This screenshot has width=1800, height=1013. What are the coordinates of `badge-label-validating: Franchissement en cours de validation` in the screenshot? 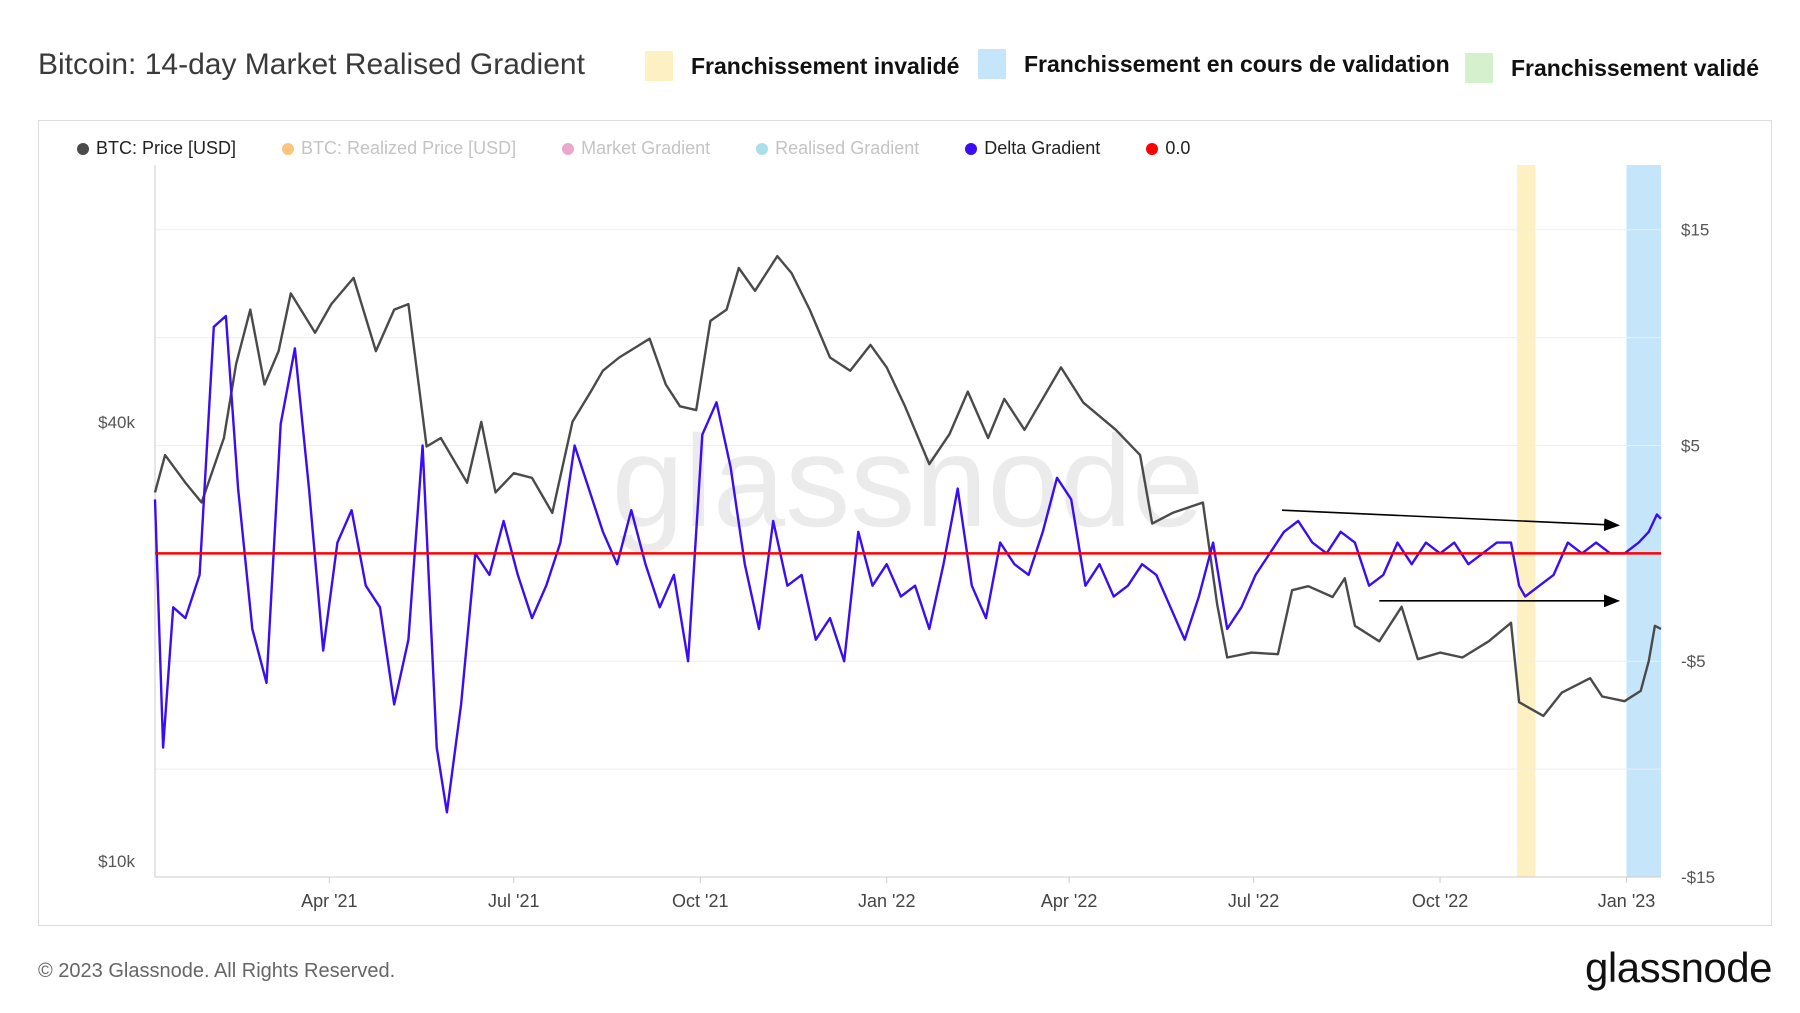 It's located at (1237, 63).